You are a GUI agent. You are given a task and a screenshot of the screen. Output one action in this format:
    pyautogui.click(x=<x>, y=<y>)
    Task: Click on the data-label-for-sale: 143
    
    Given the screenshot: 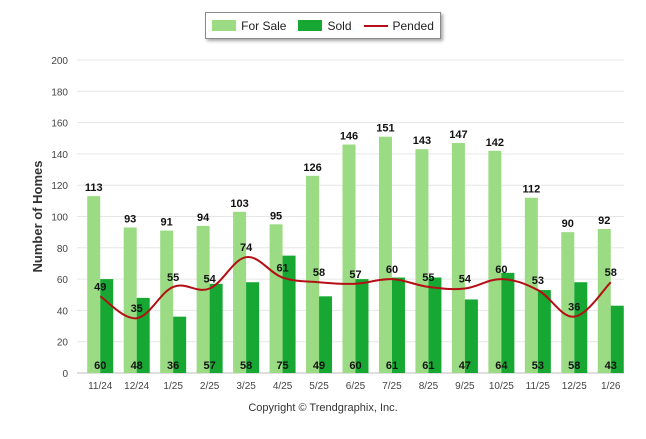 What is the action you would take?
    pyautogui.click(x=422, y=141)
    